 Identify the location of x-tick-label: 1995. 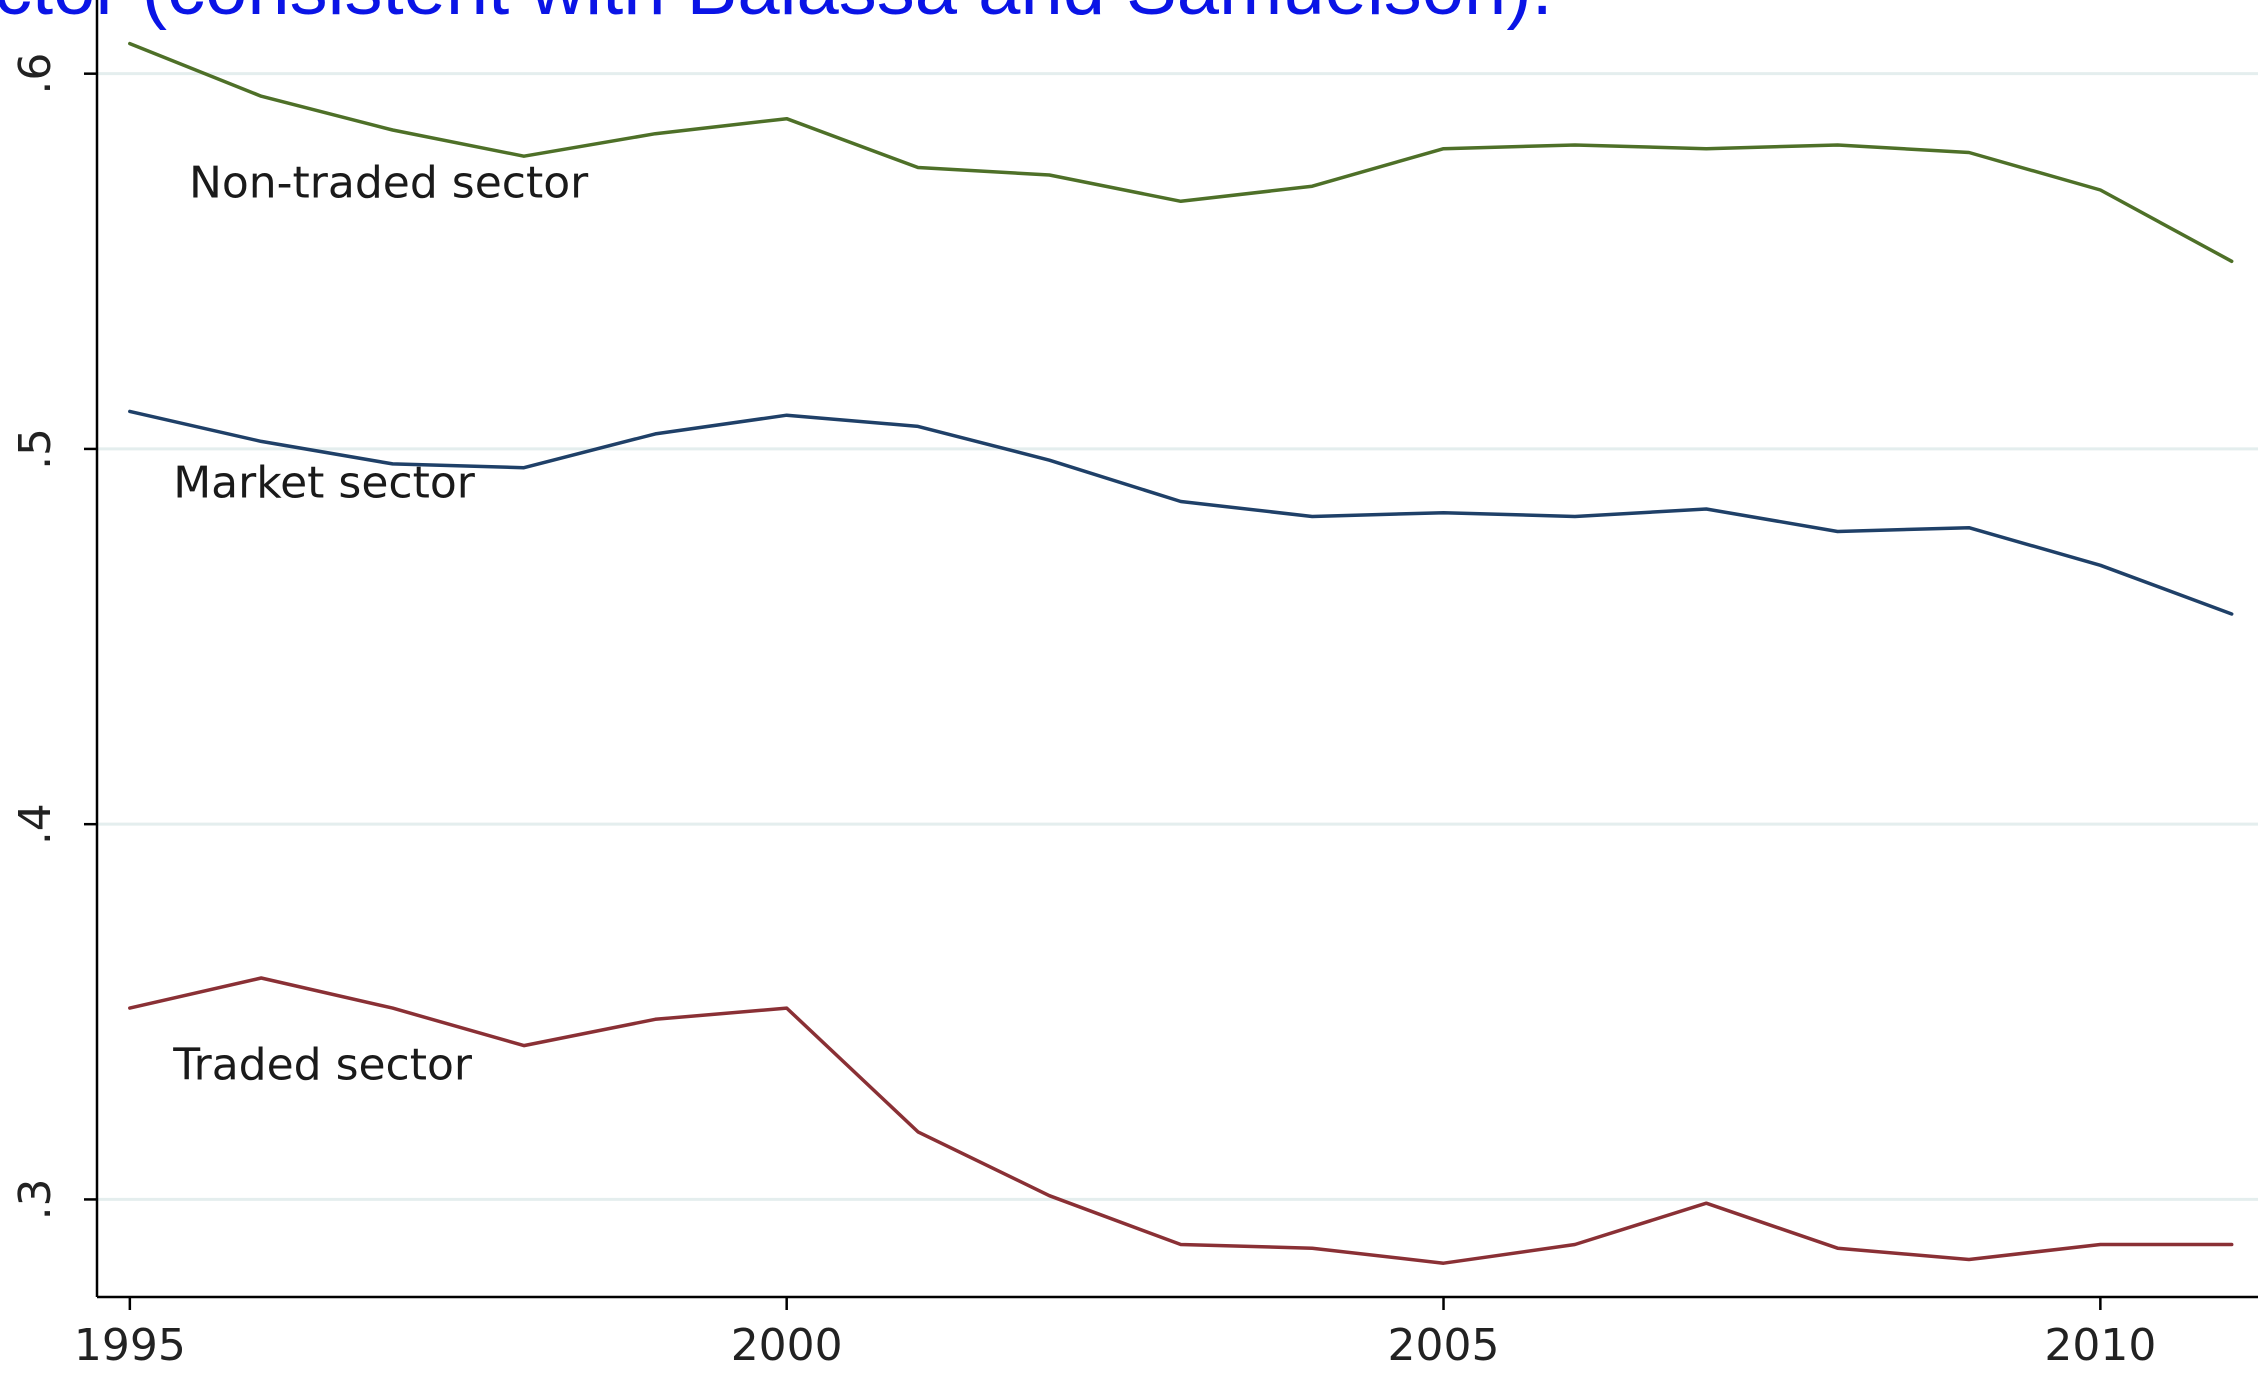
(130, 1345).